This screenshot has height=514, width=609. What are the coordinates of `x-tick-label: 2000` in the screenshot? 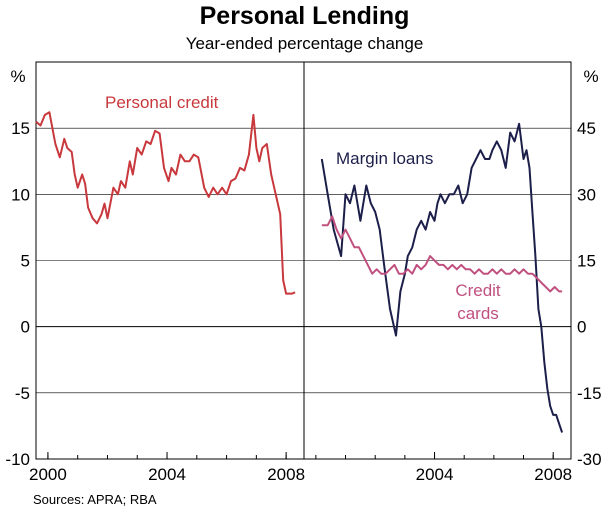 It's located at (48, 474).